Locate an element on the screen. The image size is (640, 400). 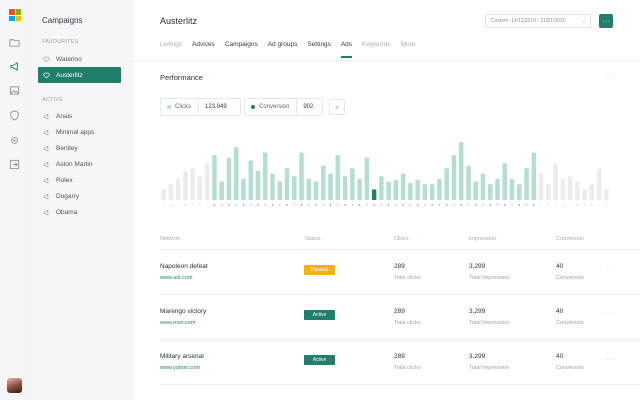
tab-ads: Ads is located at coordinates (346, 49).